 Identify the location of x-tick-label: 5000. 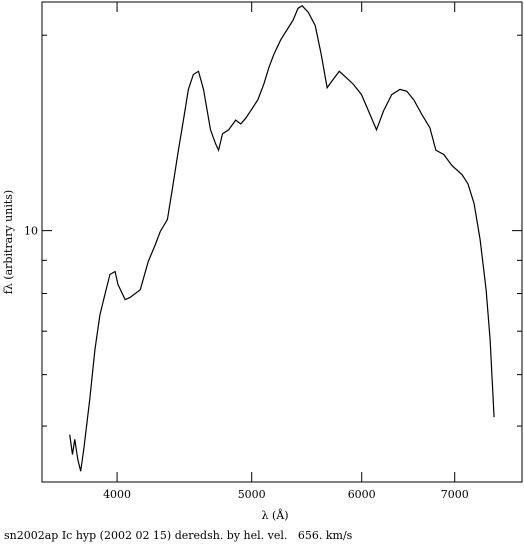
(252, 494).